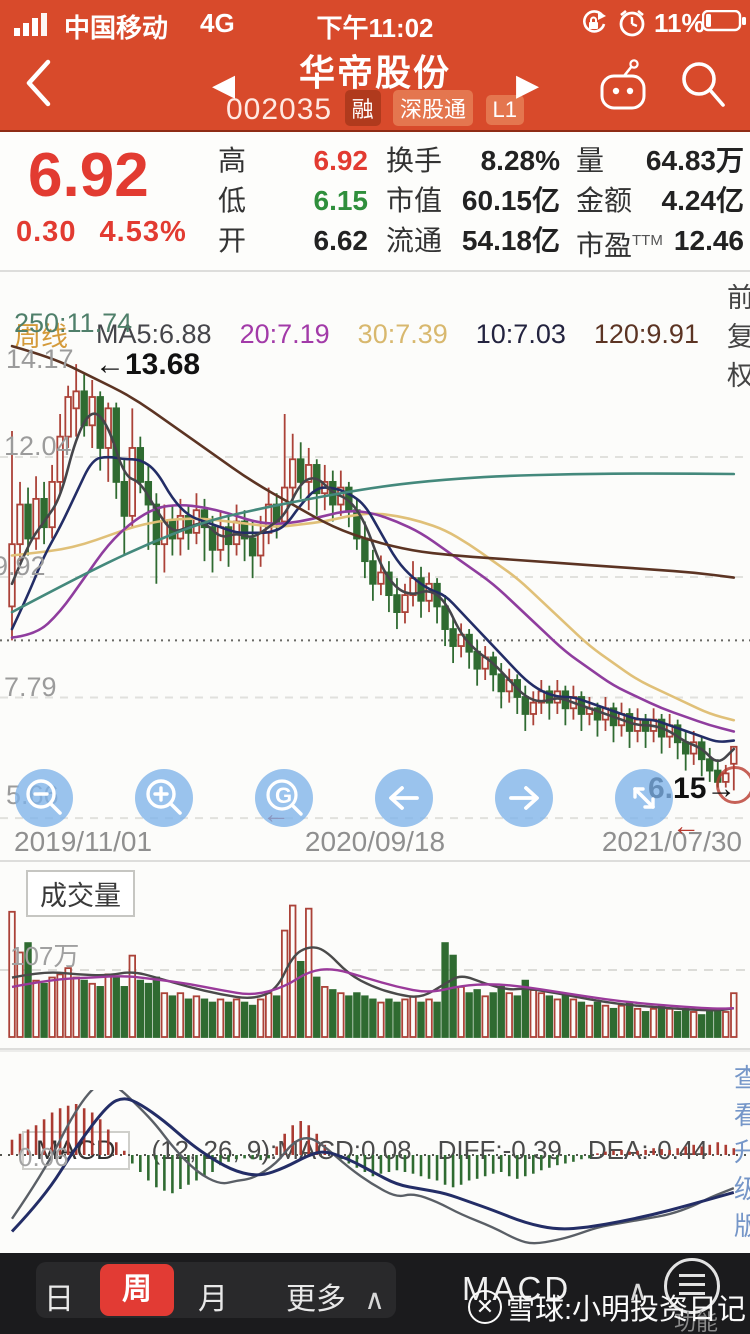 This screenshot has width=750, height=1334. Describe the element at coordinates (40, 359) in the screenshot. I see `y-tick-14: 14.17` at that location.